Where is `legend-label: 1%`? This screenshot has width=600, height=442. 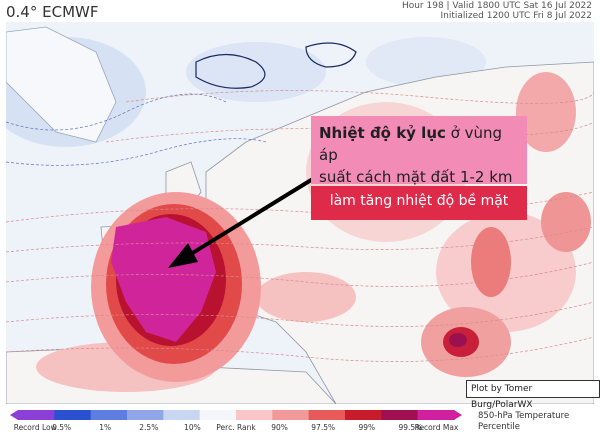
legend-label: 1% is located at coordinates (105, 427).